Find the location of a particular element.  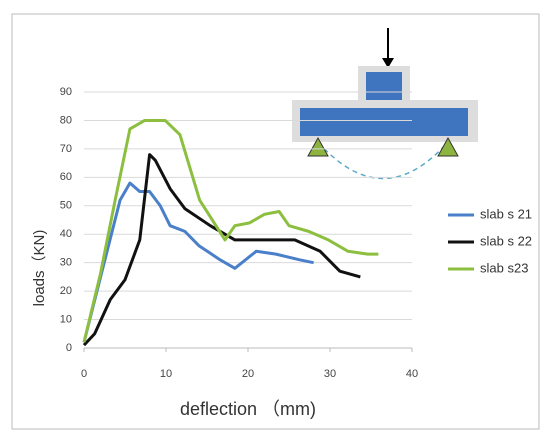

x-tick-label: 40 is located at coordinates (412, 374).